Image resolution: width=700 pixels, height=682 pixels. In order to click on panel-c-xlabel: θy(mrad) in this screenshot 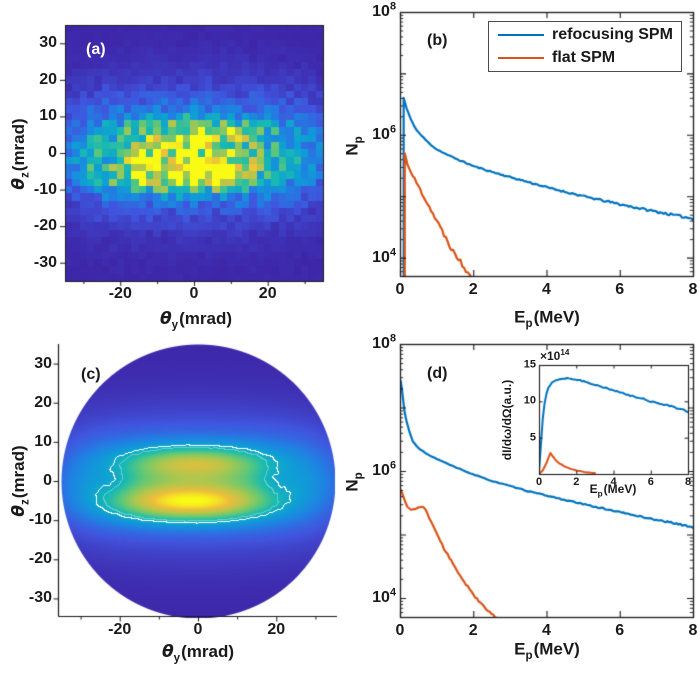, I will do `click(198, 653)`.